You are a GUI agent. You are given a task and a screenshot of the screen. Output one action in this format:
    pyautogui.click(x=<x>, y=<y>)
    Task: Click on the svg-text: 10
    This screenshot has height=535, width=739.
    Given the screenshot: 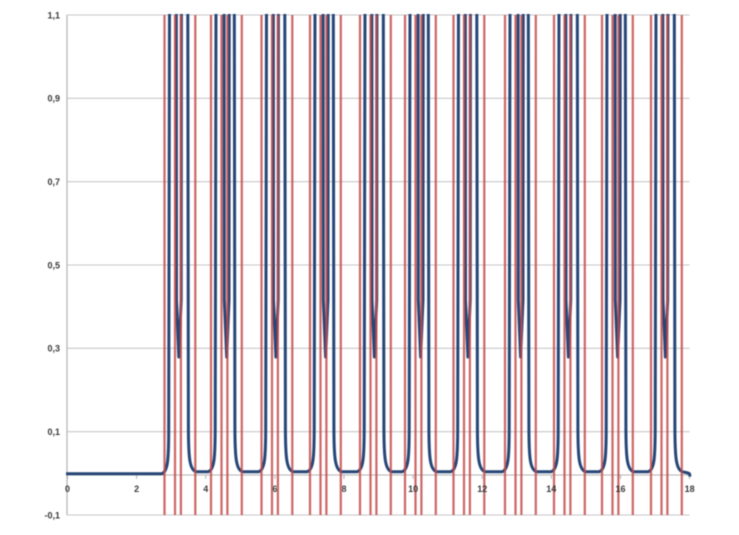 What is the action you would take?
    pyautogui.click(x=413, y=489)
    